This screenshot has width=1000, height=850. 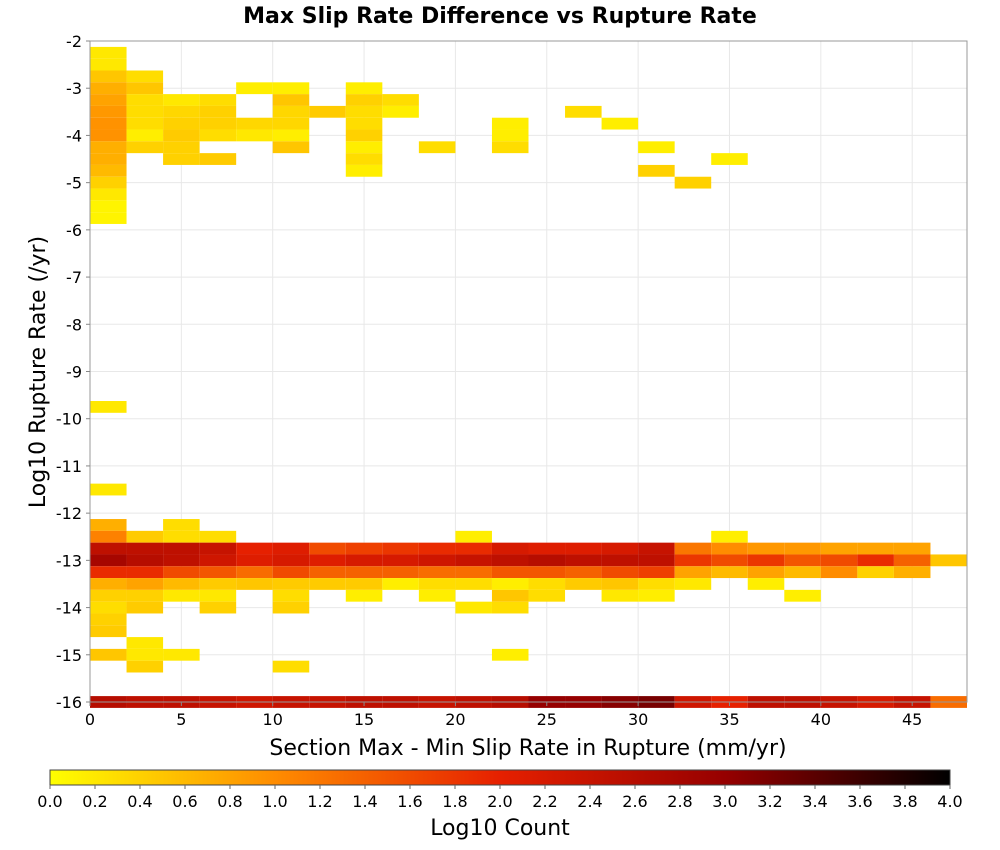 I want to click on x-tick-label: 20, so click(x=455, y=719).